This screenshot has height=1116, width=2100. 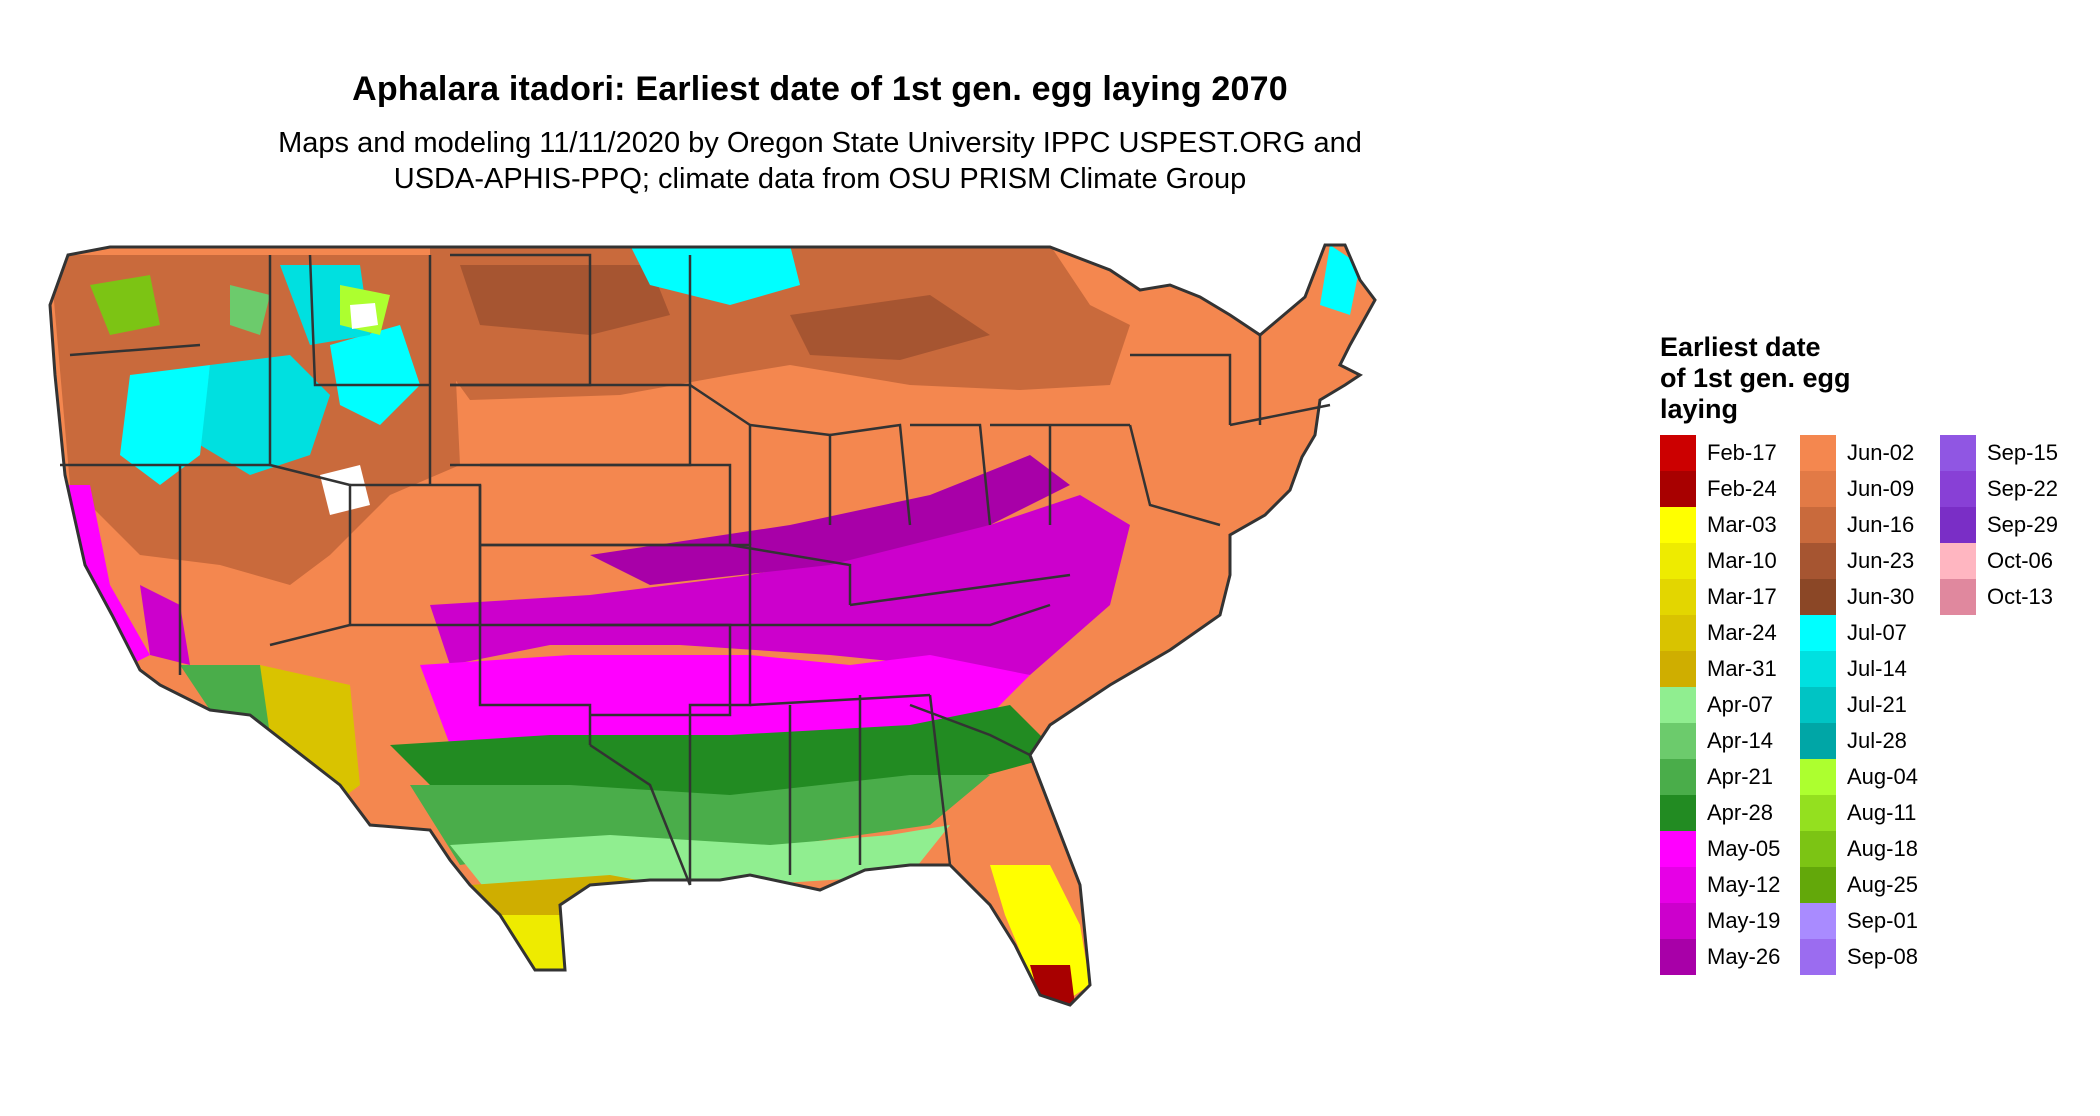 I want to click on legend-label: Mar-10, so click(x=1742, y=560).